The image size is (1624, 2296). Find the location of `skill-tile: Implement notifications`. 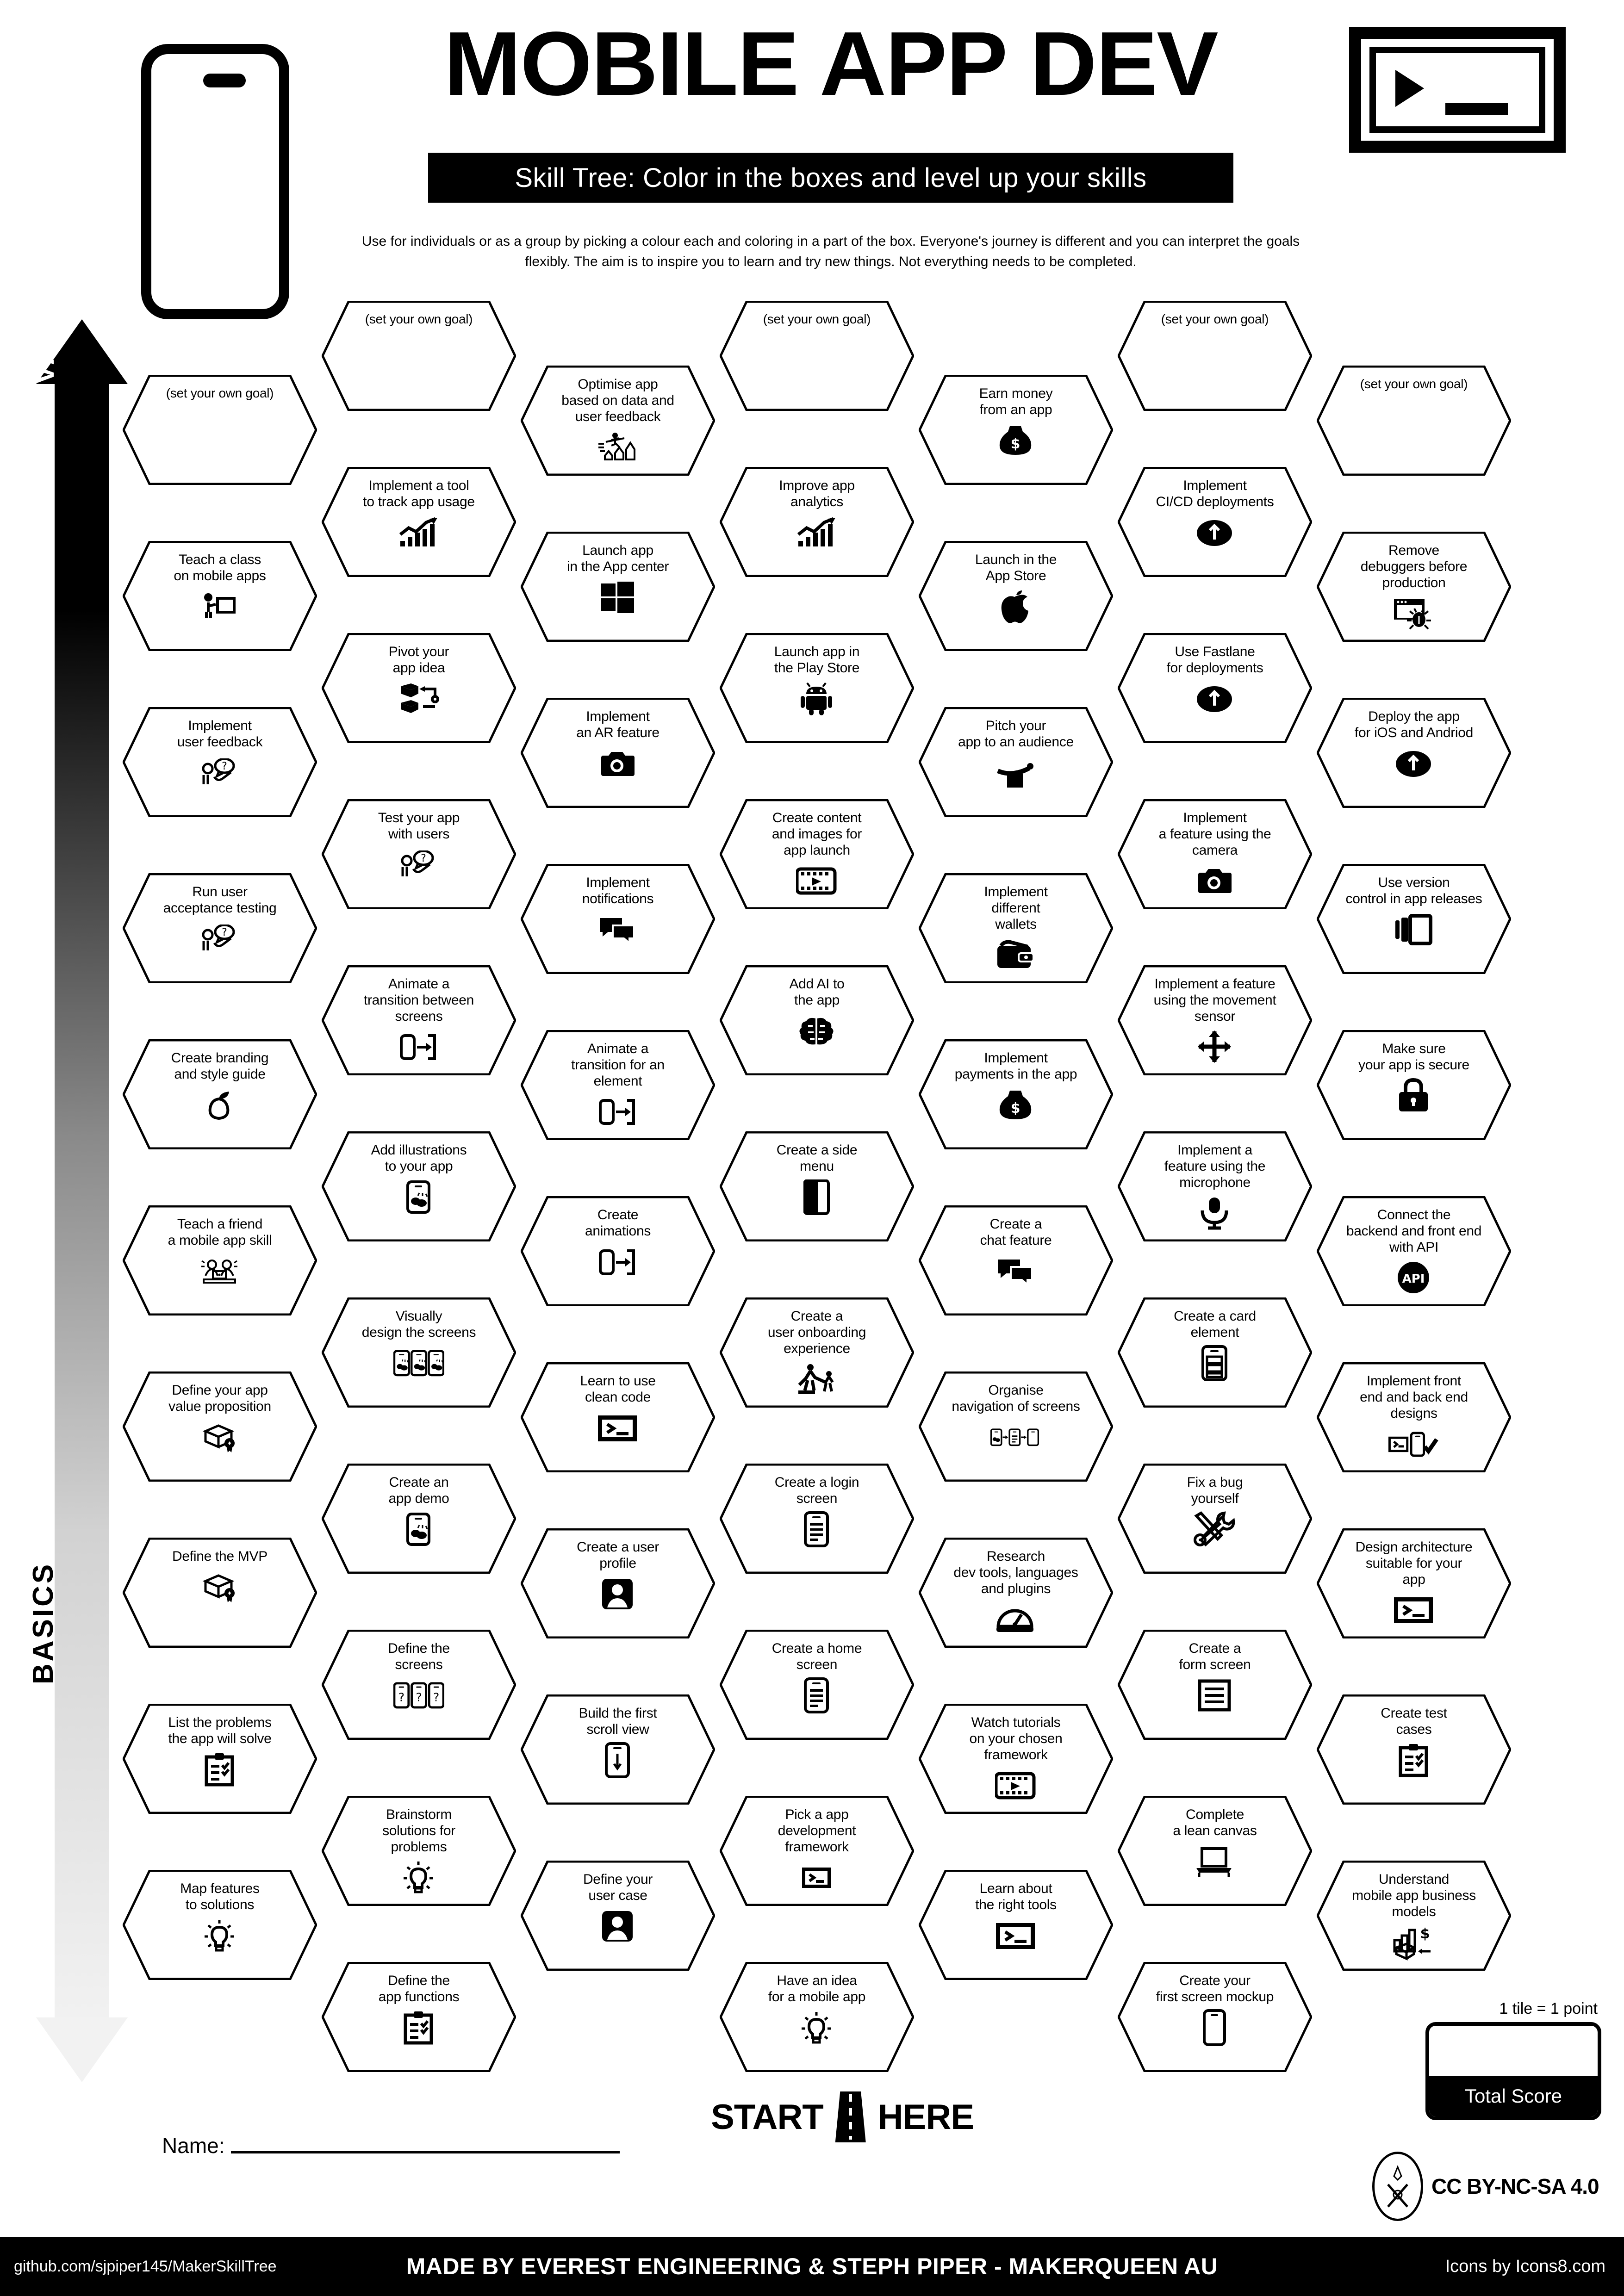

skill-tile: Implement notifications is located at coordinates (618, 919).